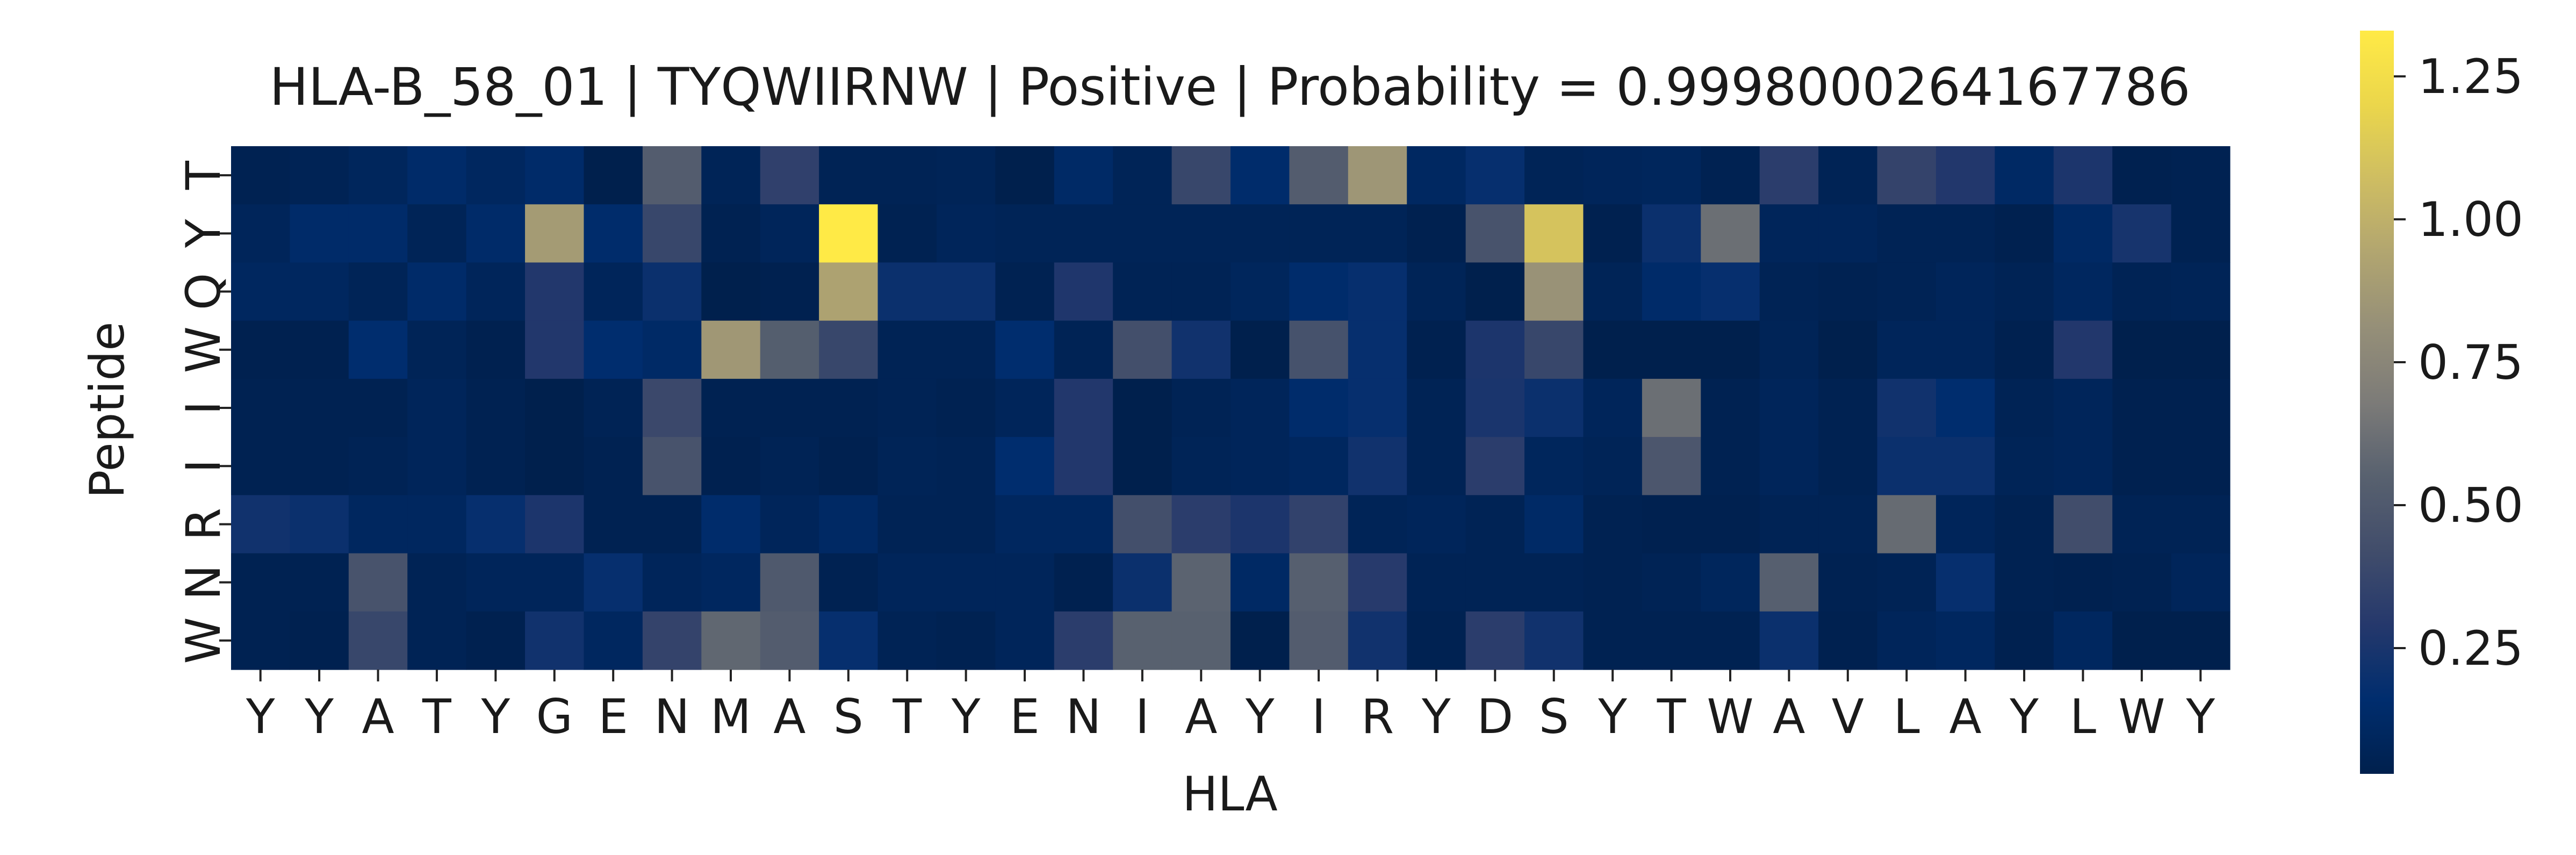 The width and height of the screenshot is (2576, 855). What do you see at coordinates (2470, 76) in the screenshot?
I see `colorbar-tick-label: 1.25` at bounding box center [2470, 76].